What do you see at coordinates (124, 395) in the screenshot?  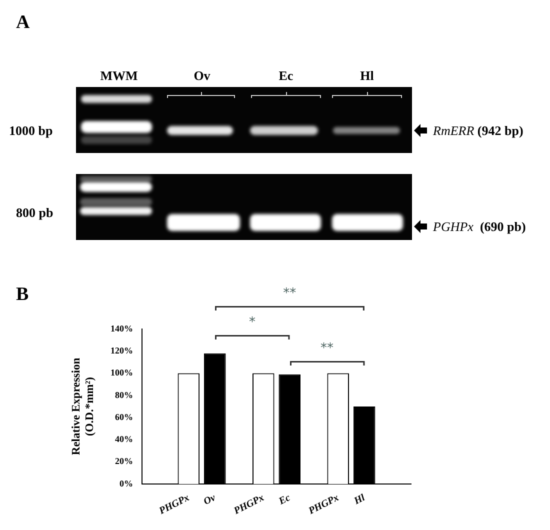 I see `y-tick-label: 80%` at bounding box center [124, 395].